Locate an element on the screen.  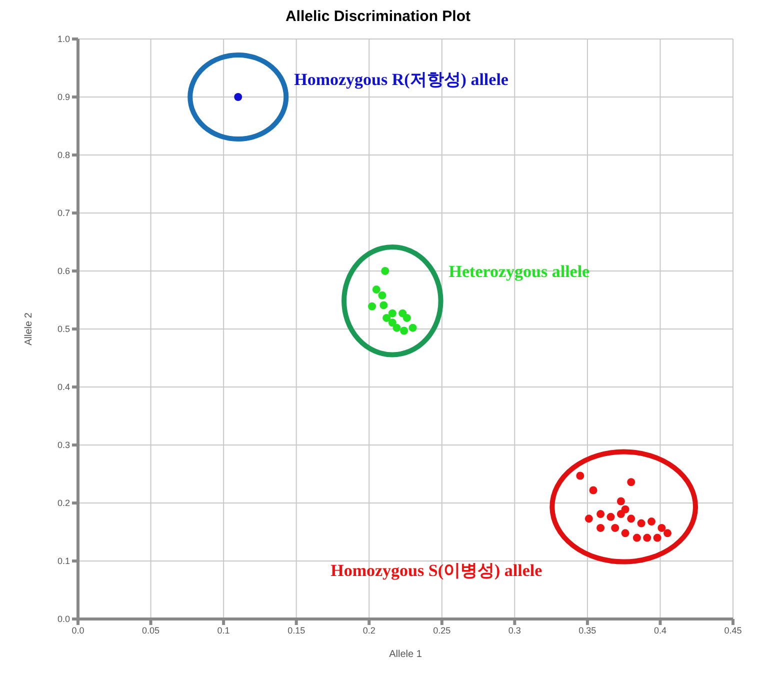
x-tick-label: 0.45 is located at coordinates (733, 630).